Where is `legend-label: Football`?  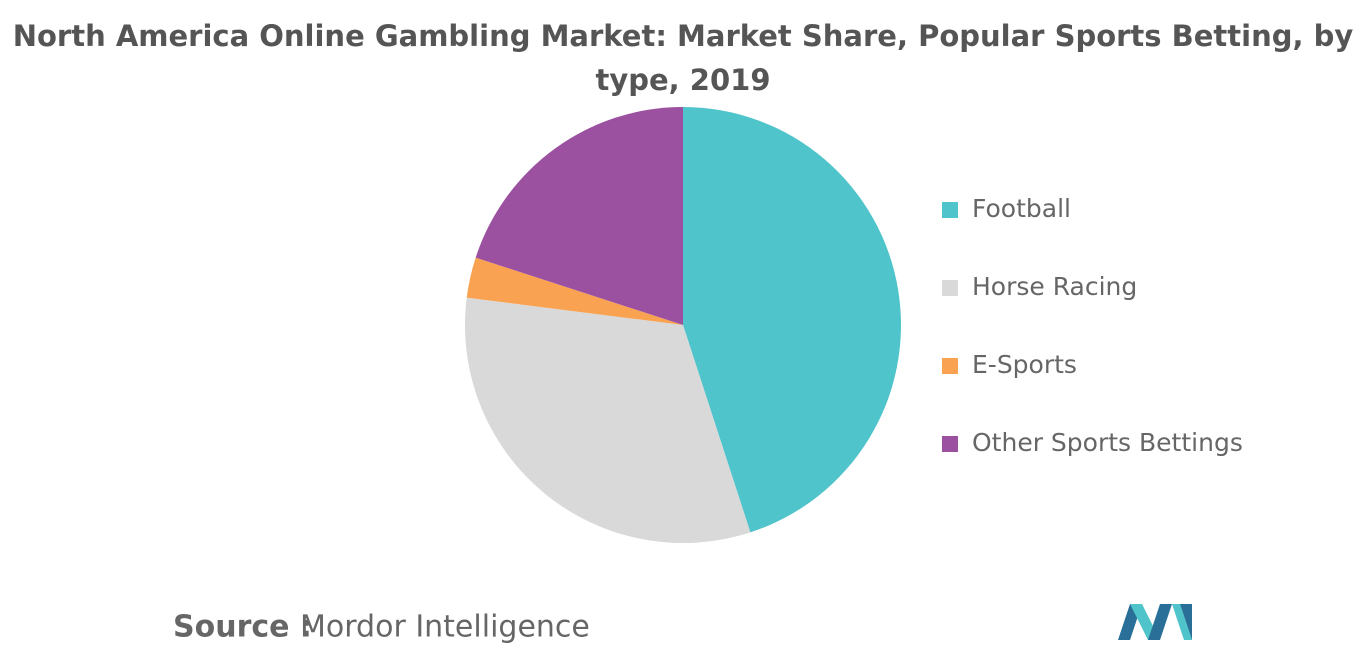
legend-label: Football is located at coordinates (1021, 208).